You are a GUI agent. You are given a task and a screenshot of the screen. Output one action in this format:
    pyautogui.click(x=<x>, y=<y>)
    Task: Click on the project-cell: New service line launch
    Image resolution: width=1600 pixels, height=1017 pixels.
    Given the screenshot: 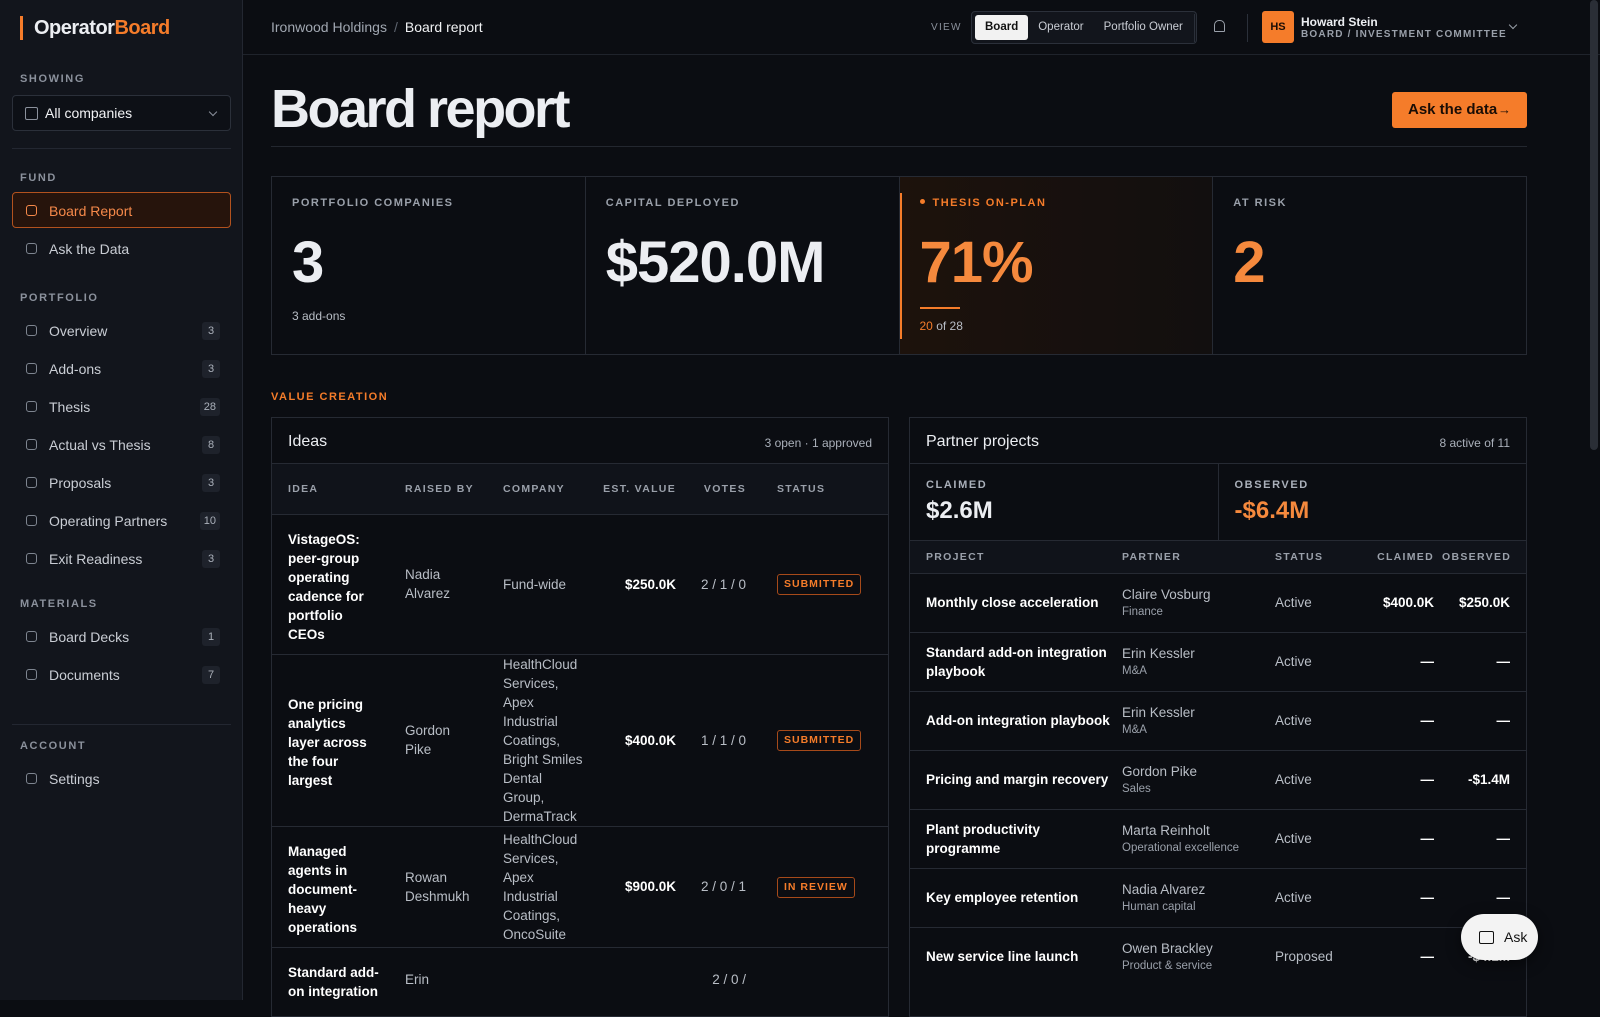 What is the action you would take?
    pyautogui.click(x=1016, y=956)
    